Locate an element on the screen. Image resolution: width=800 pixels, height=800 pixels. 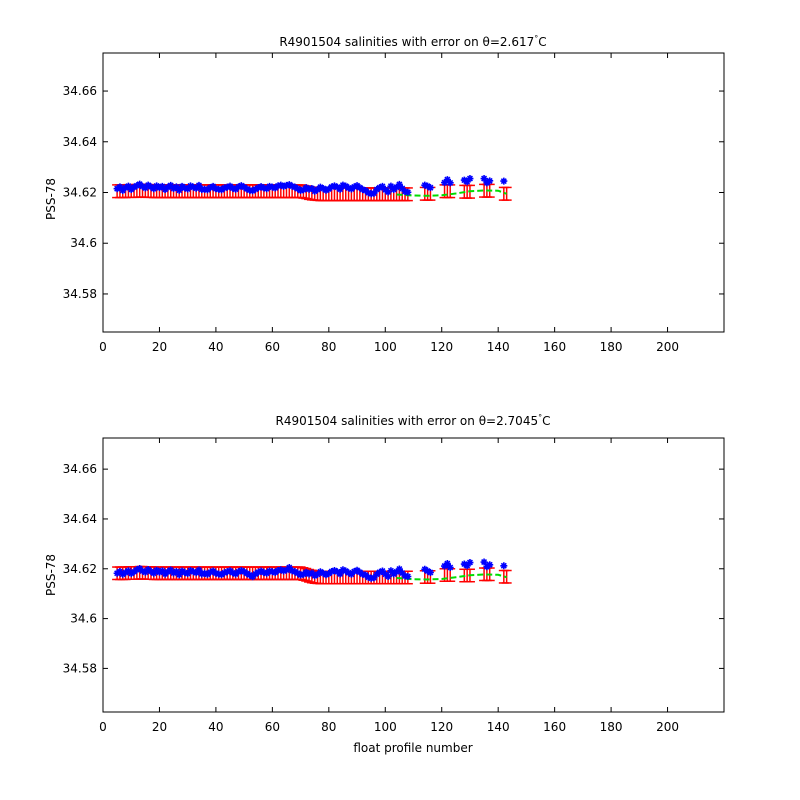
lower-y-tick-label: 34.66 is located at coordinates (80, 469).